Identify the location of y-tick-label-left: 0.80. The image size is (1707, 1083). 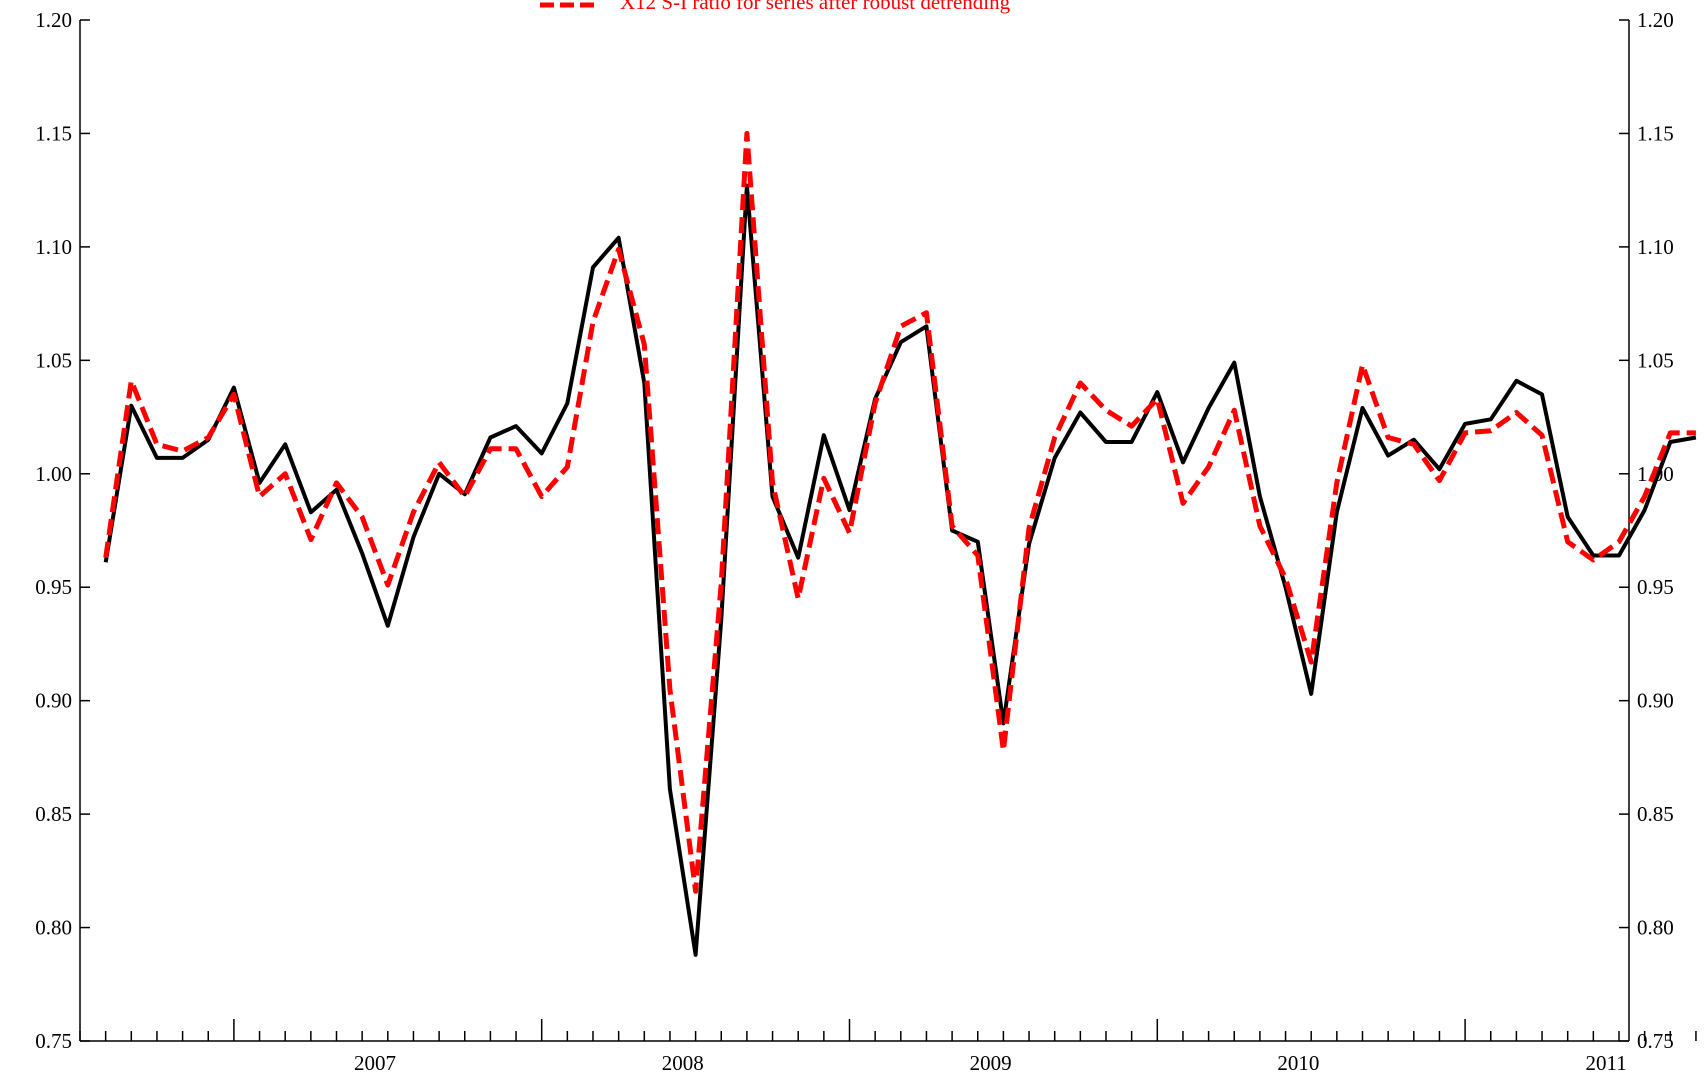
(53, 928).